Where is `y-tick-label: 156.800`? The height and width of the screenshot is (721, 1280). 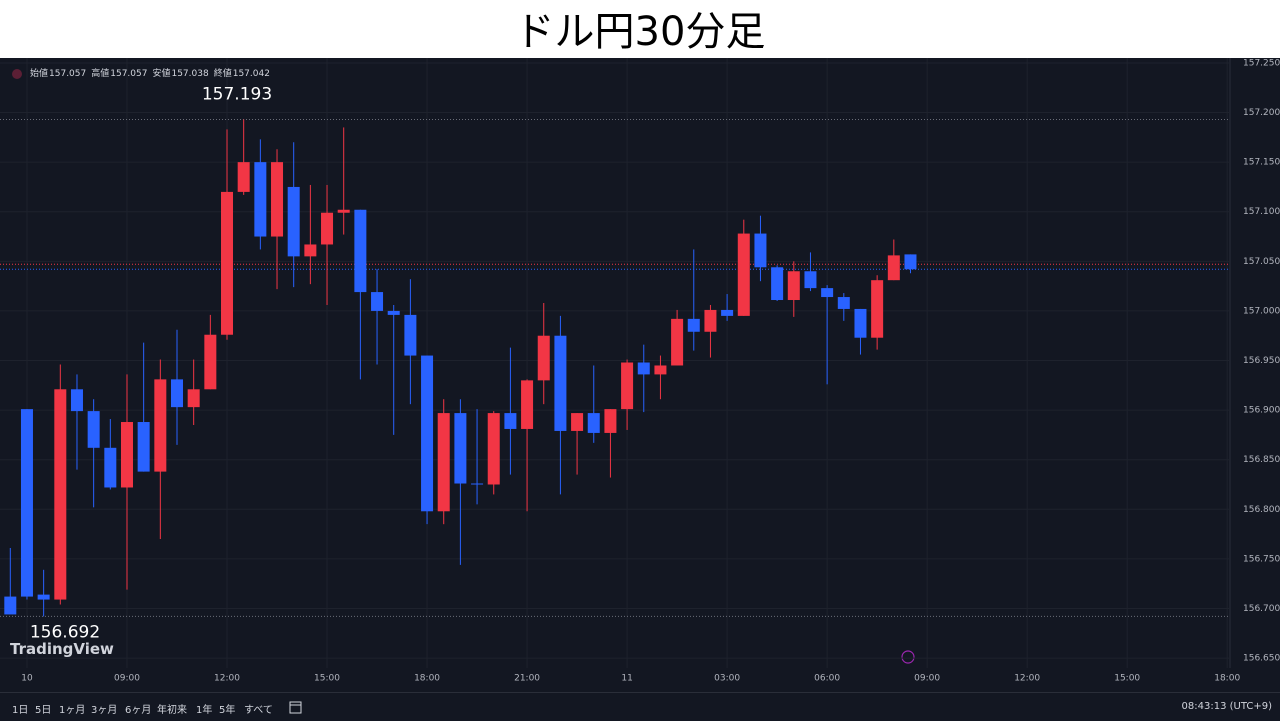 y-tick-label: 156.800 is located at coordinates (1261, 510).